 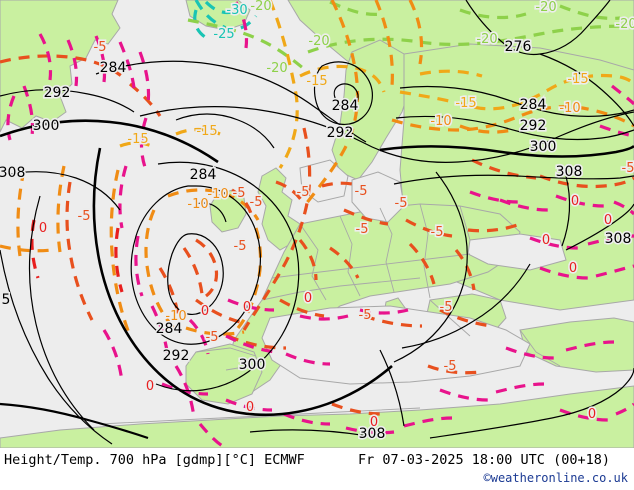 What do you see at coordinates (309, 433) in the screenshot?
I see `height-contour-308-south2` at bounding box center [309, 433].